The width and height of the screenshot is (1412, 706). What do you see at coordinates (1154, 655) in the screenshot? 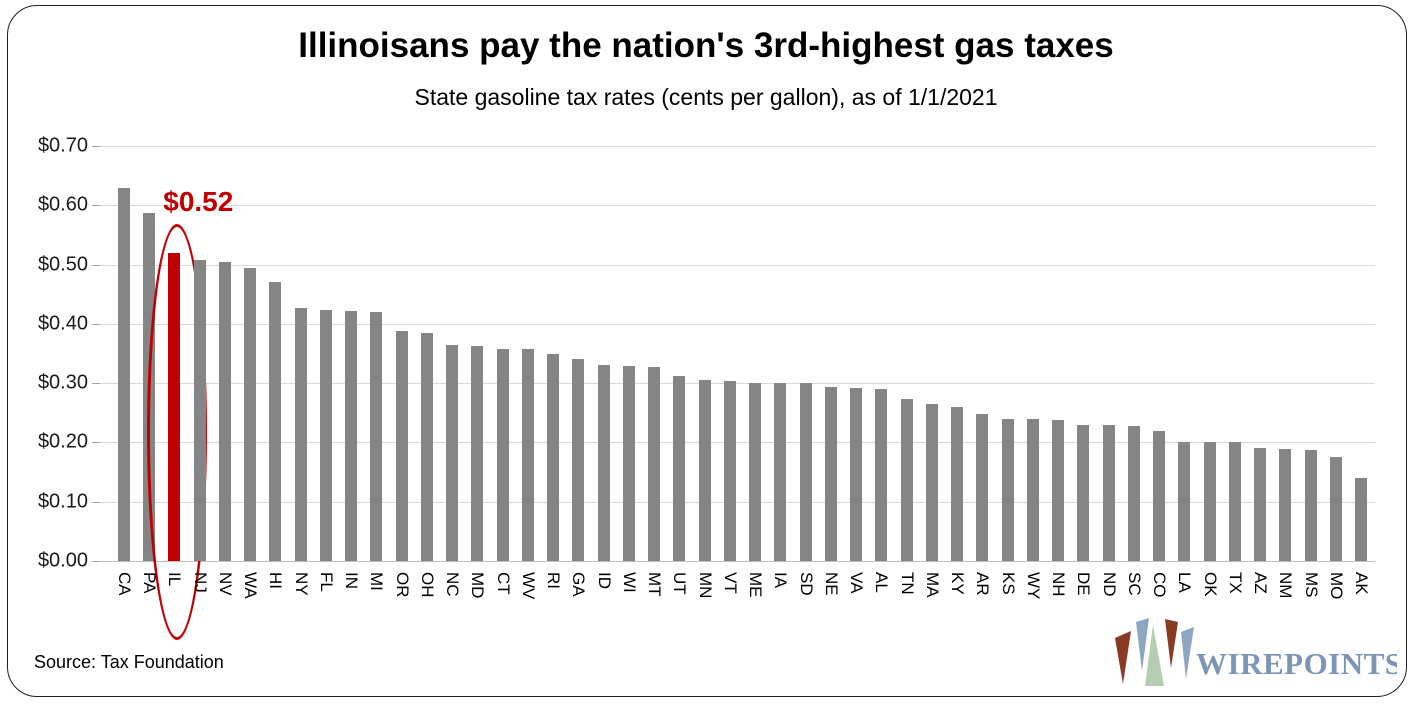
I see `logo-wedge-green-icon` at bounding box center [1154, 655].